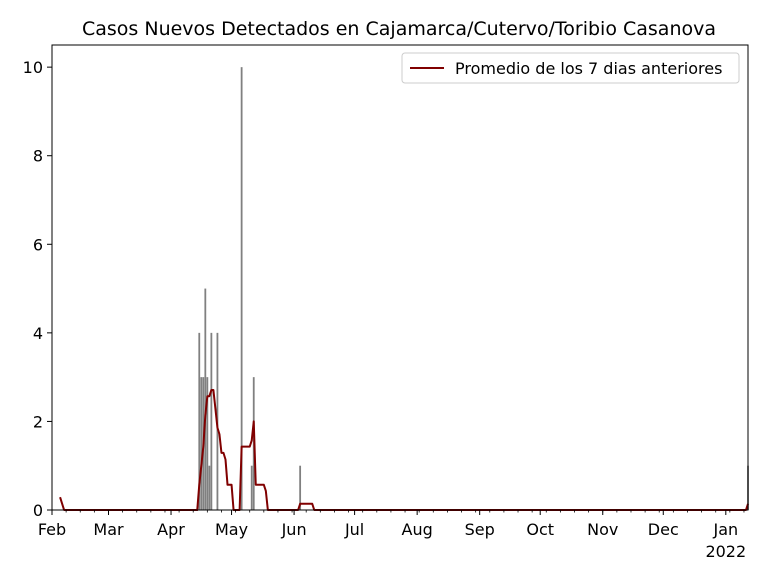 The height and width of the screenshot is (576, 768). Describe the element at coordinates (38, 421) in the screenshot. I see `y-tick-label: 2` at that location.